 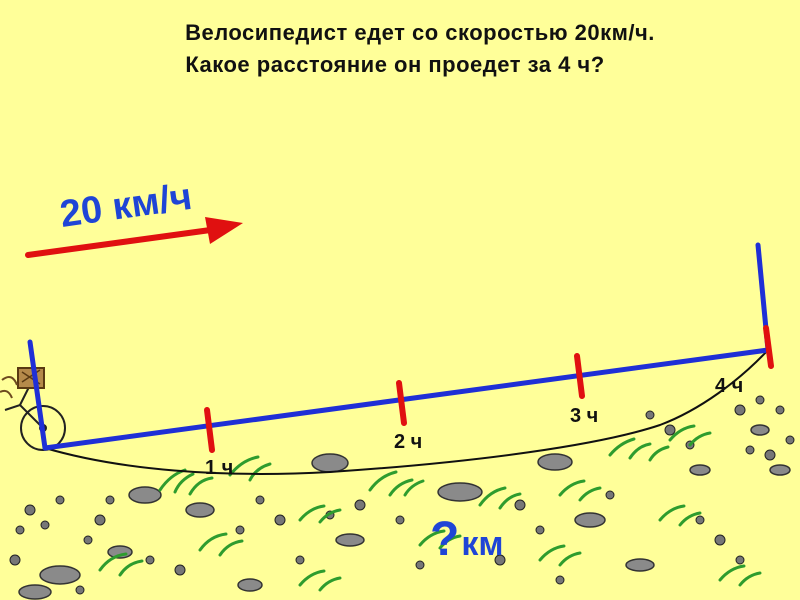 What do you see at coordinates (395, 64) in the screenshot?
I see `problem-line-2: Какое расстояние он проедет за 4 ч?` at bounding box center [395, 64].